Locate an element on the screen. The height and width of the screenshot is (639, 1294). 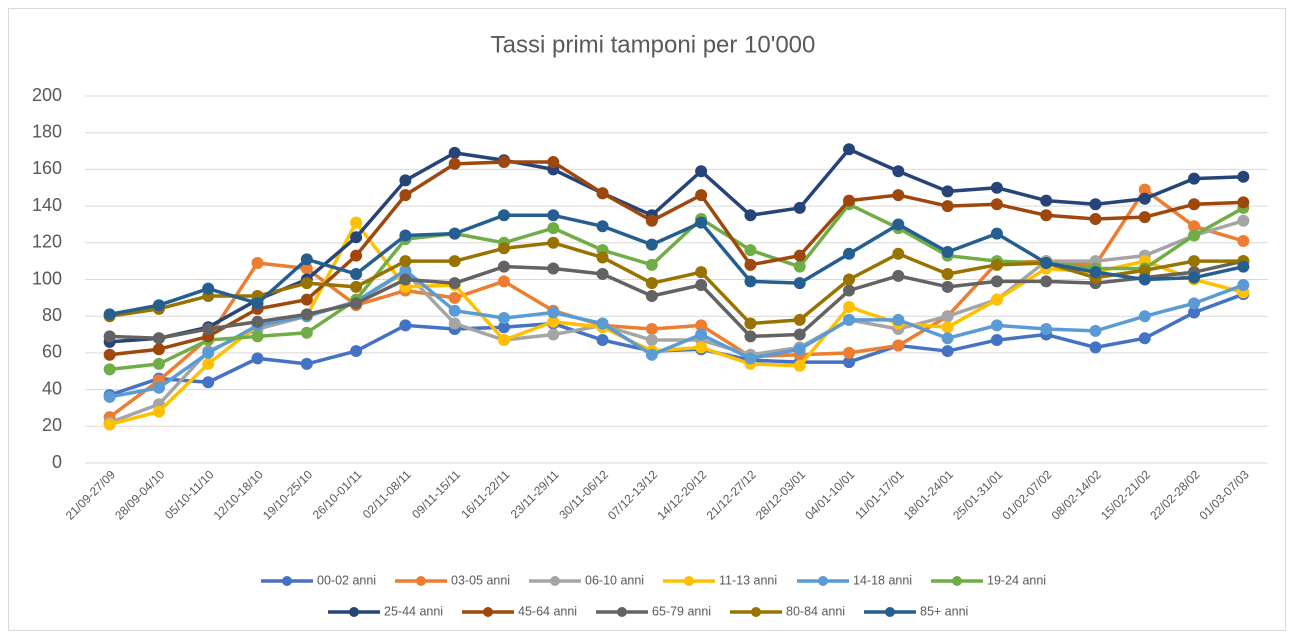
y-tick-label: 0 is located at coordinates (57, 462).